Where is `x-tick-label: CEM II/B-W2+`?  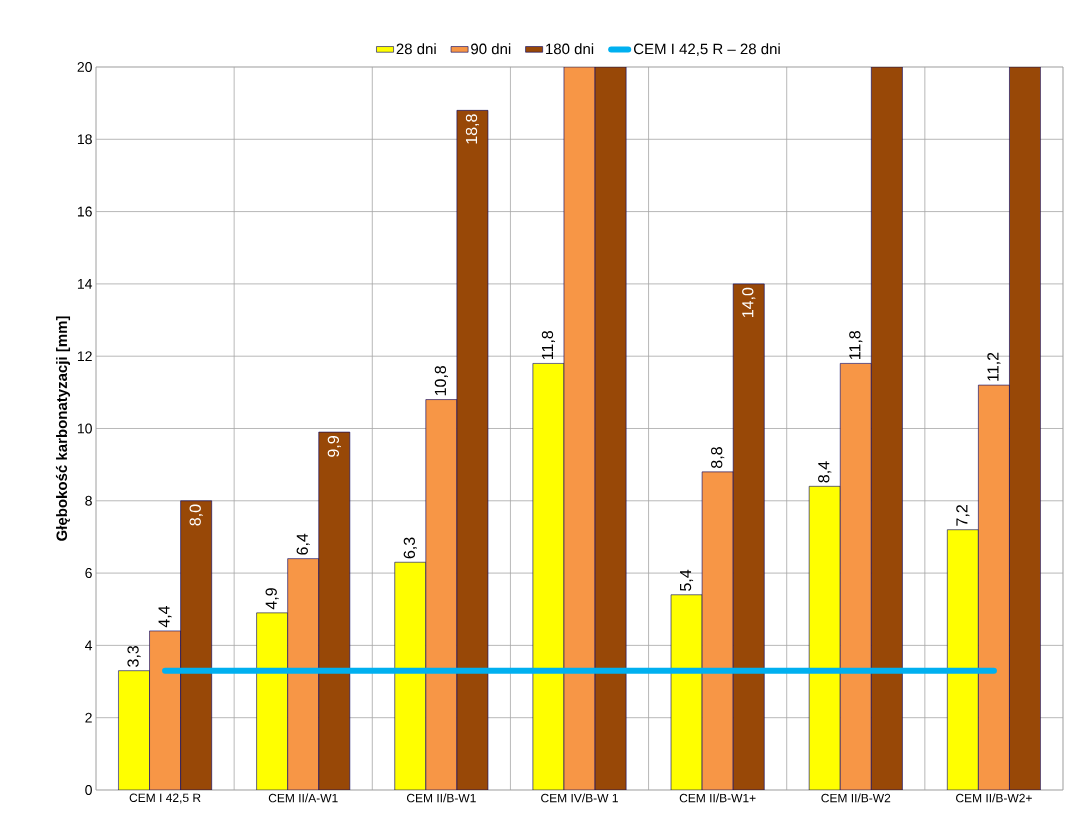 x-tick-label: CEM II/B-W2+ is located at coordinates (994, 798).